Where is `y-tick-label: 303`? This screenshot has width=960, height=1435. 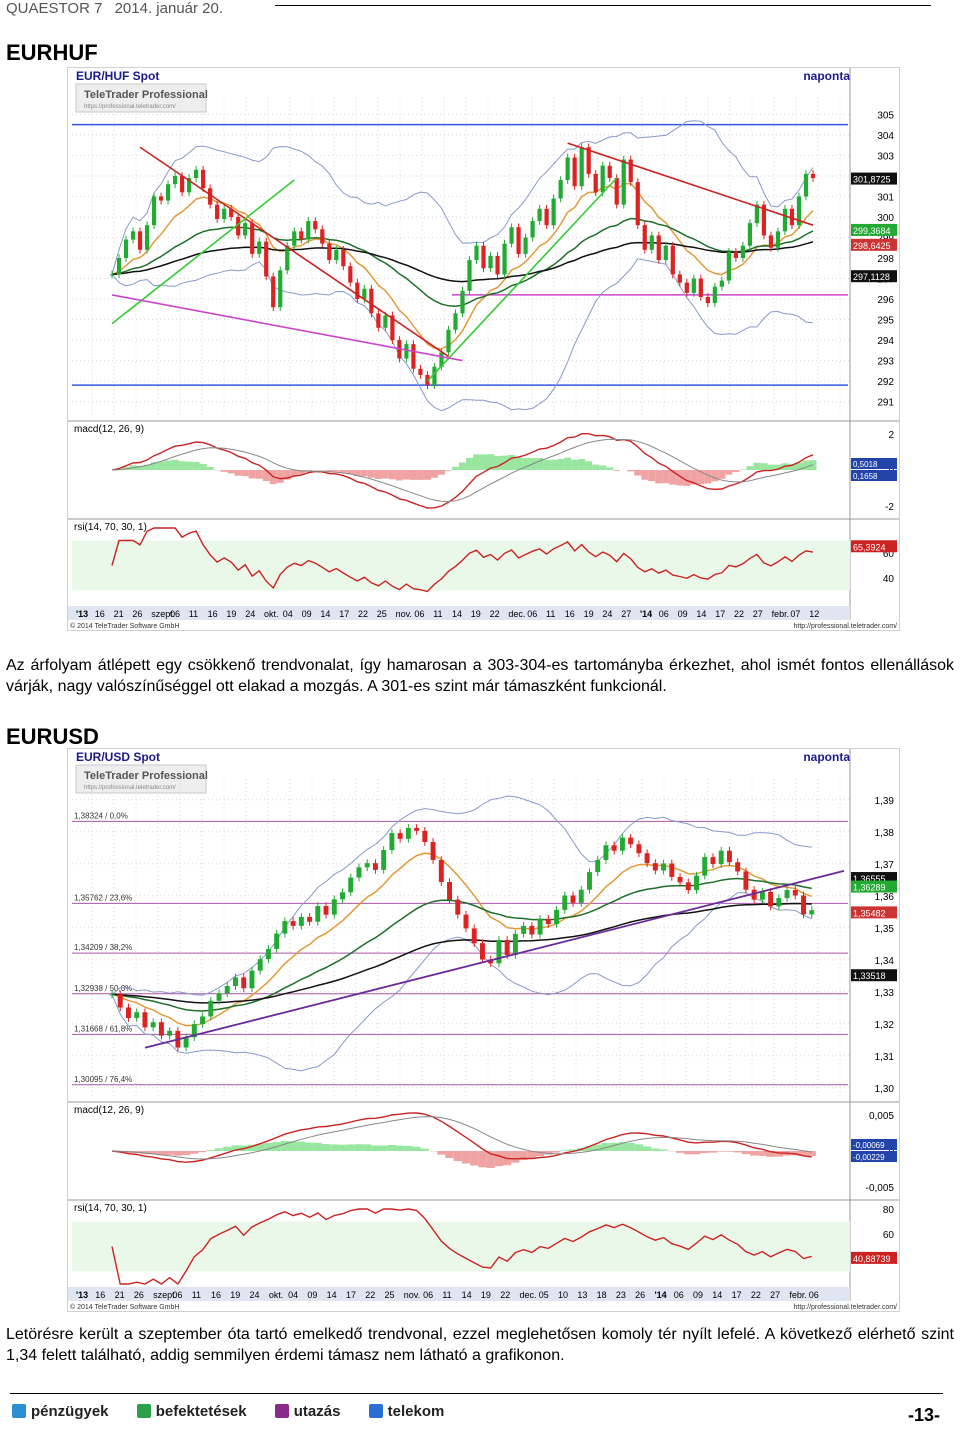
y-tick-label: 303 is located at coordinates (885, 156).